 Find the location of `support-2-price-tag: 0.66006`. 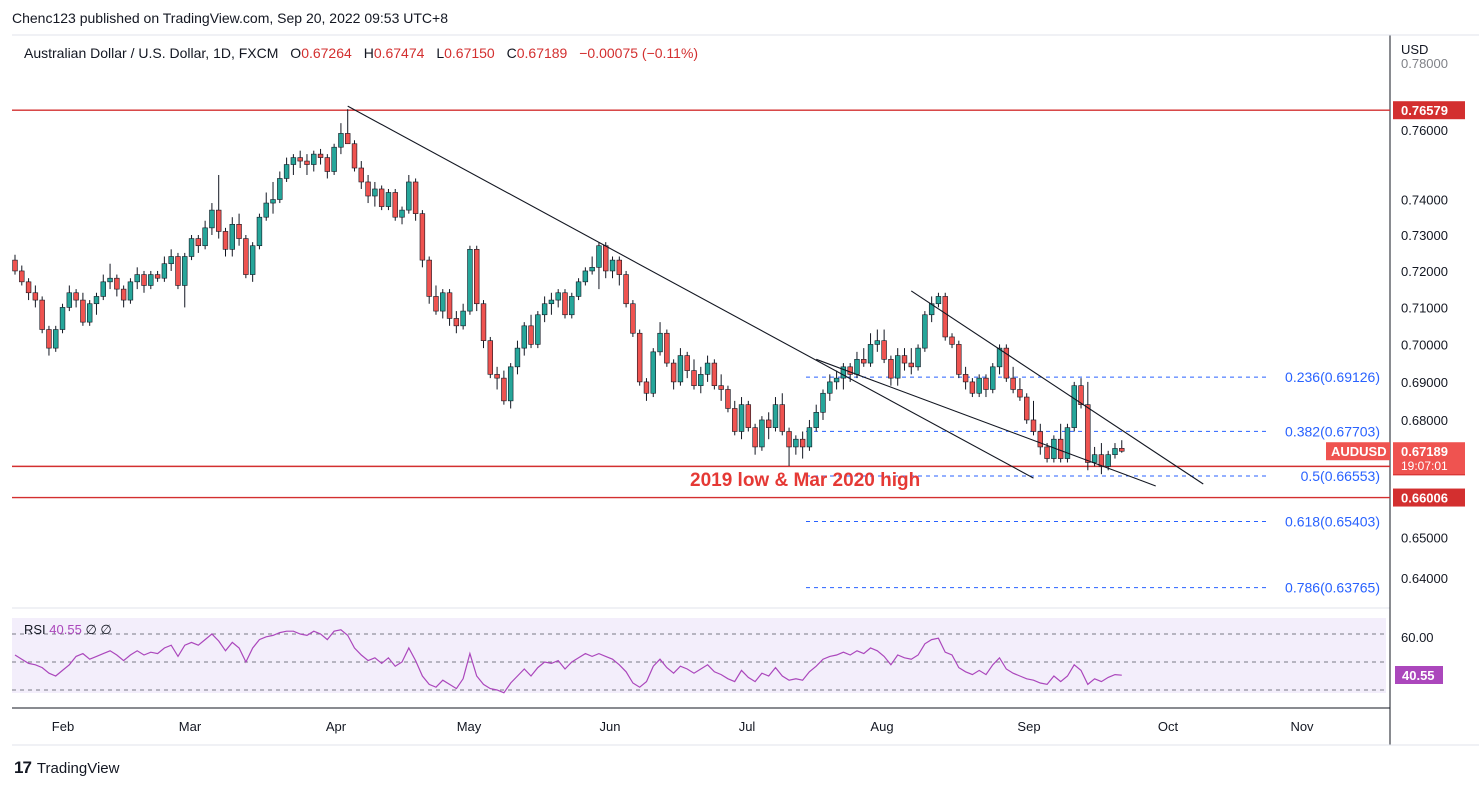

support-2-price-tag: 0.66006 is located at coordinates (1424, 498).